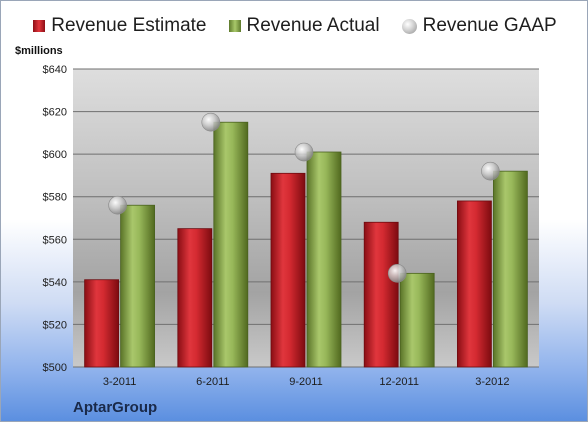 This screenshot has height=422, width=588. I want to click on y-tick-label: $500, so click(55, 368).